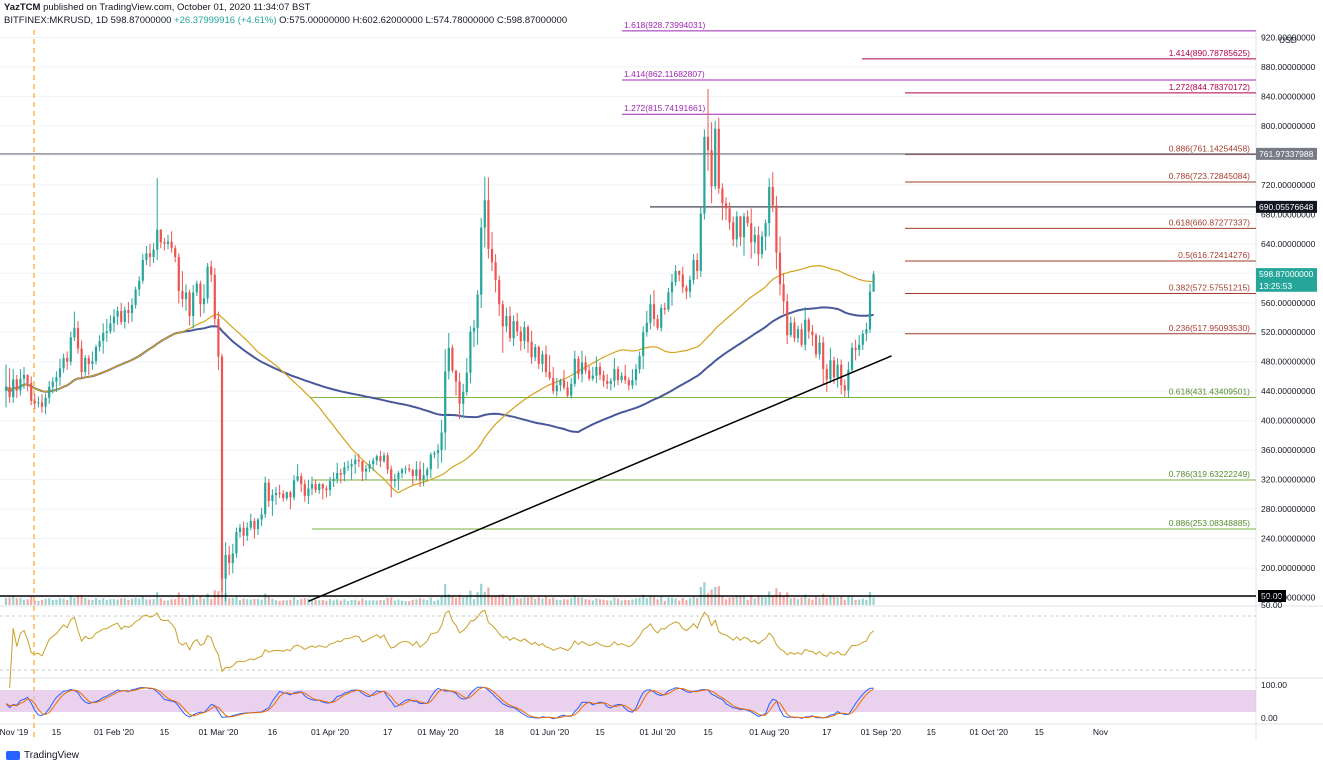 Image resolution: width=1323 pixels, height=768 pixels. What do you see at coordinates (1039, 732) in the screenshot?
I see `time-tick-19: 15` at bounding box center [1039, 732].